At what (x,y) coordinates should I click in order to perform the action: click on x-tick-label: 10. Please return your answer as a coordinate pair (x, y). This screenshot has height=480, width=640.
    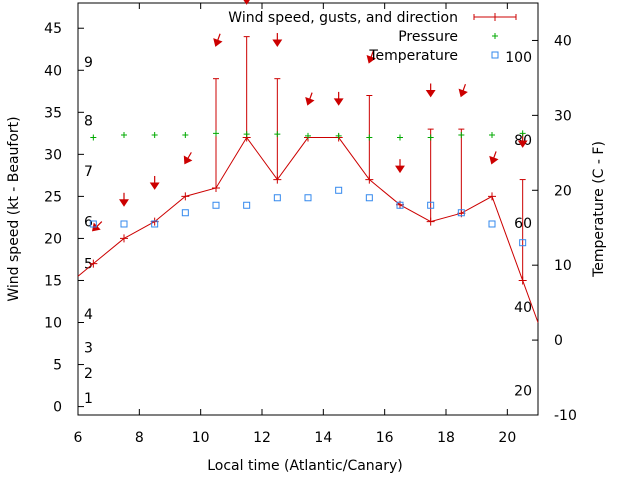
    Looking at the image, I should click on (201, 438).